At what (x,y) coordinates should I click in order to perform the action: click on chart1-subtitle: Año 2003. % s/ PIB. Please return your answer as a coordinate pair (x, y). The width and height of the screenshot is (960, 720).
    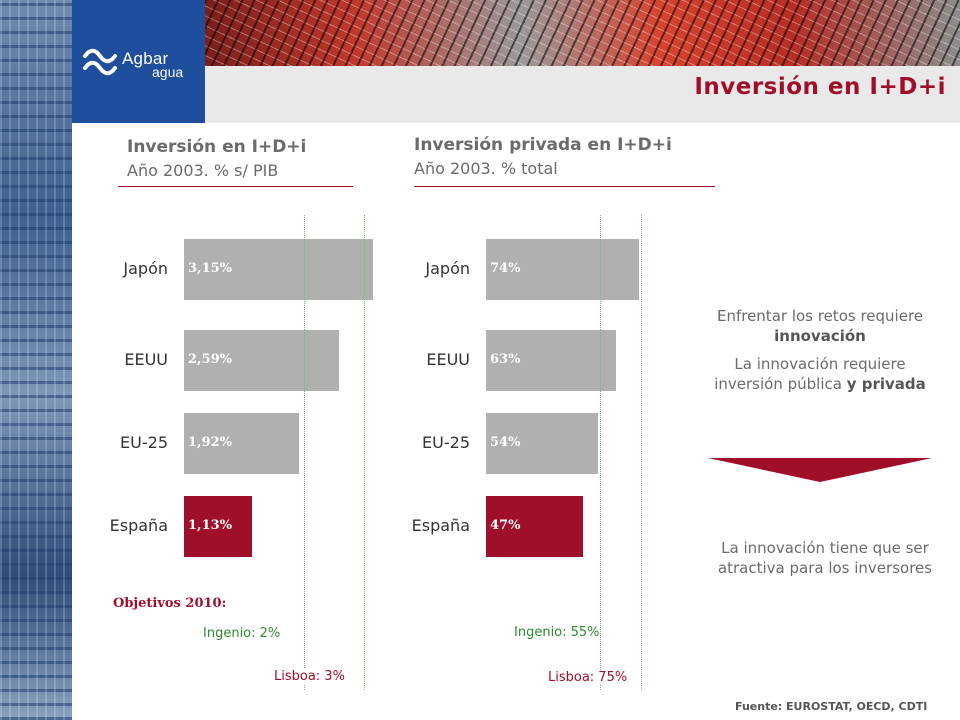
    Looking at the image, I should click on (203, 170).